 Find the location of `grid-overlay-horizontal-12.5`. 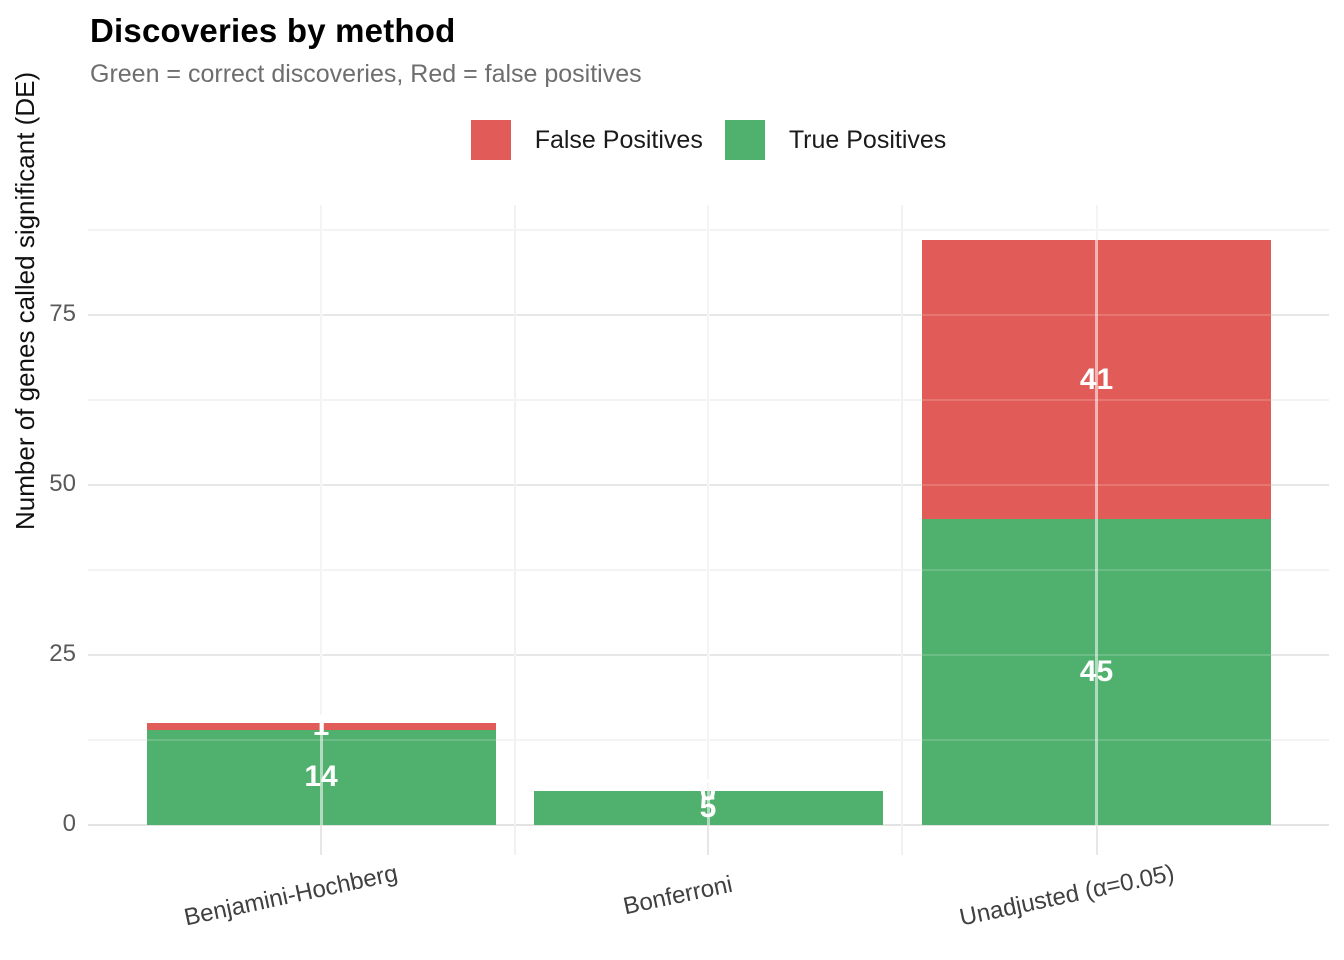

grid-overlay-horizontal-12.5 is located at coordinates (708, 740).